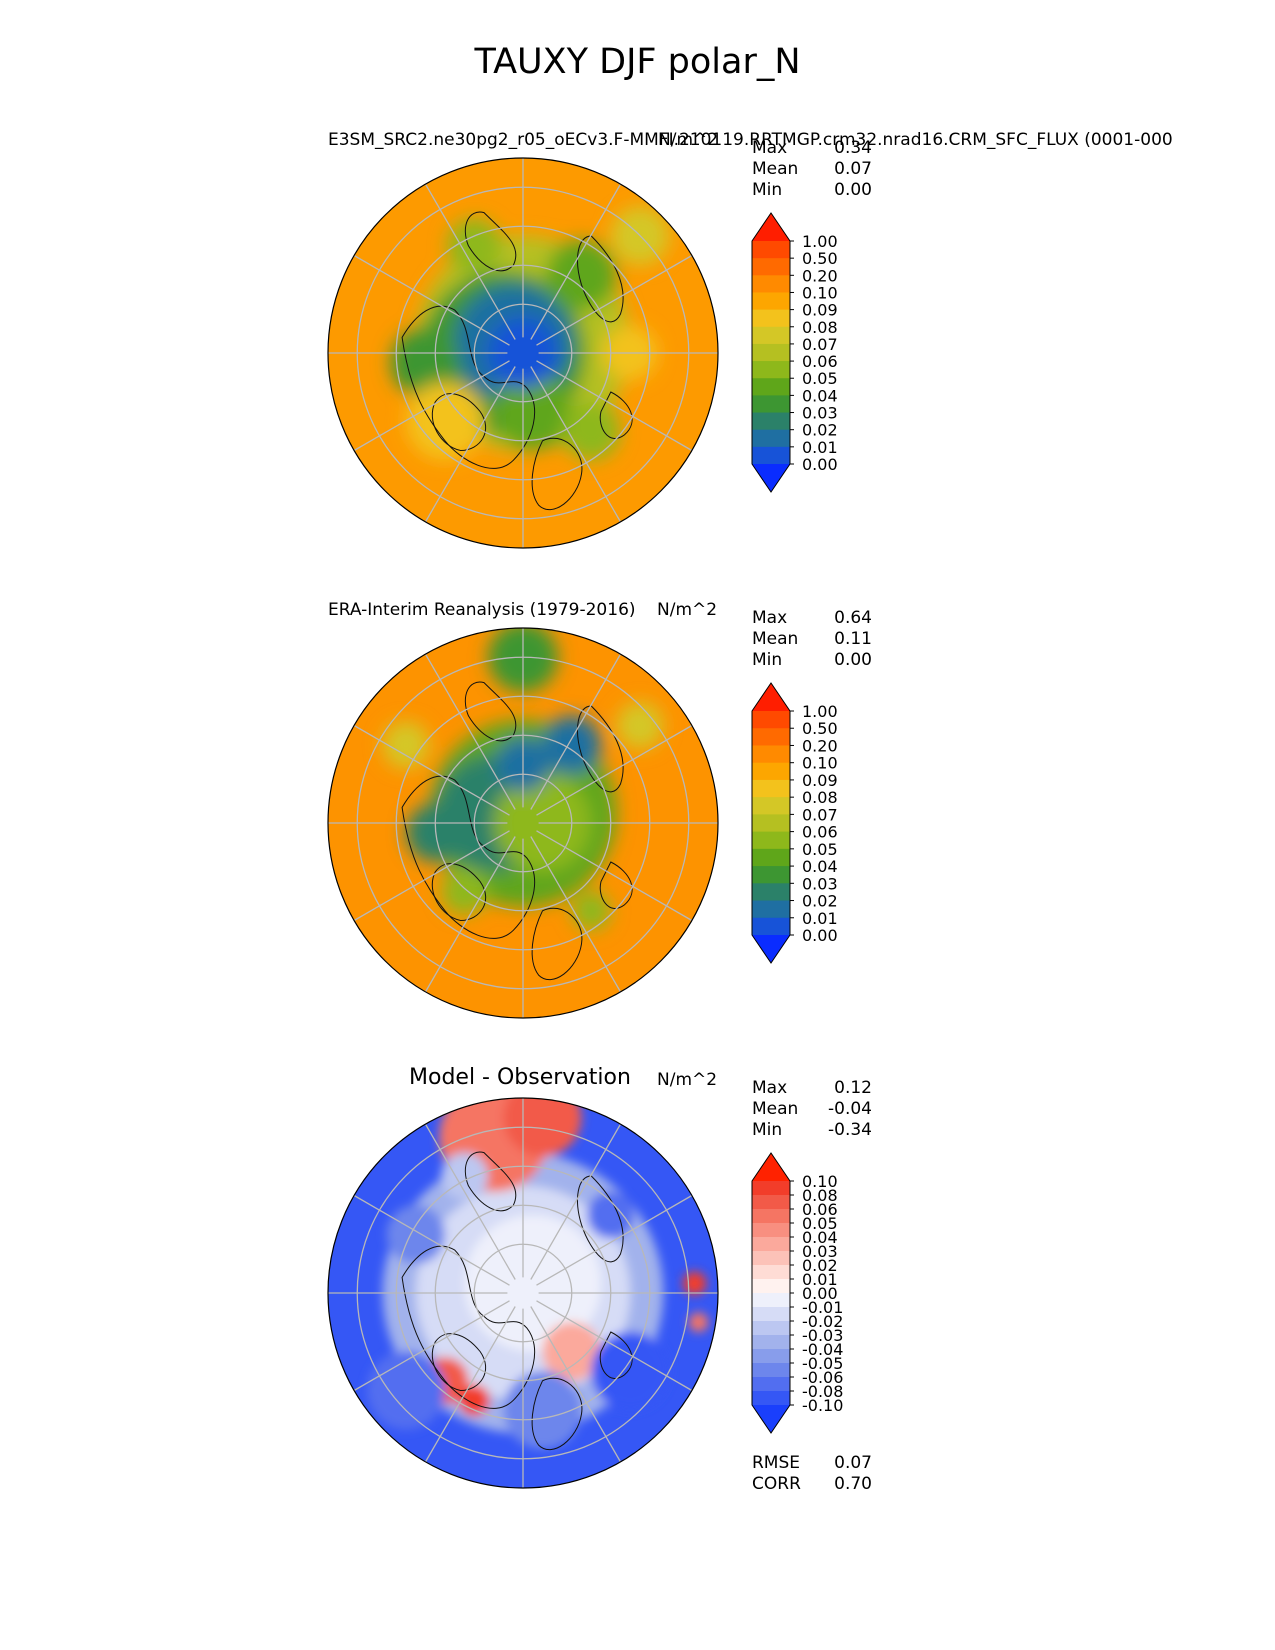 The height and width of the screenshot is (1650, 1275). Describe the element at coordinates (767, 190) in the screenshot. I see `panel-1-min-label: Min` at that location.